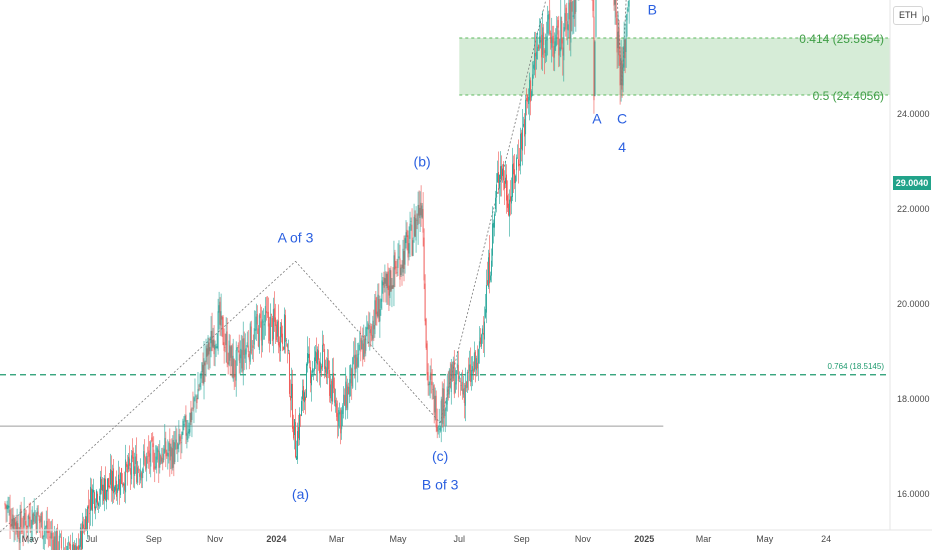 The height and width of the screenshot is (555, 932). What do you see at coordinates (908, 15) in the screenshot?
I see `symbol-badge: ETH` at bounding box center [908, 15].